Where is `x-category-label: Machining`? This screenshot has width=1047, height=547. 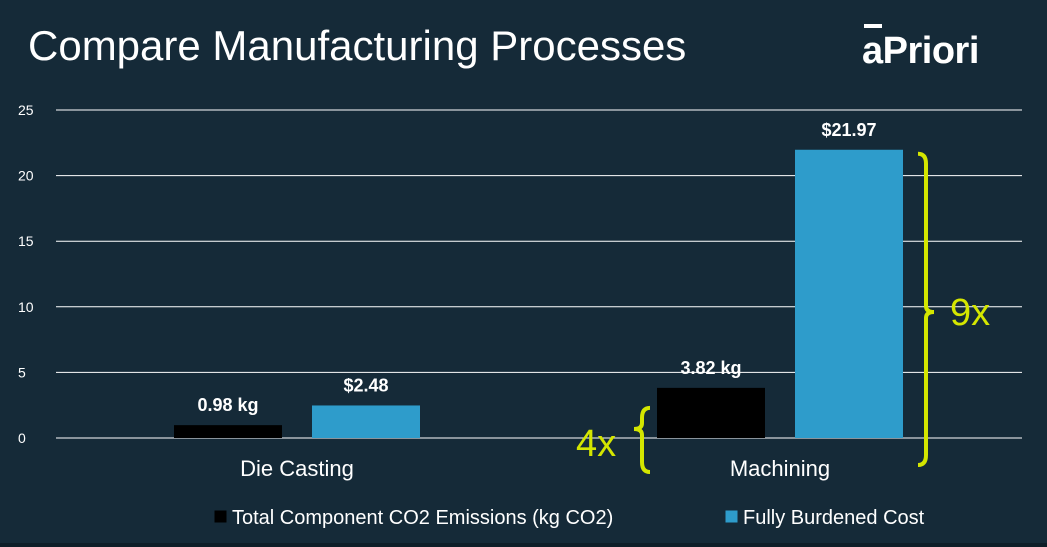 x-category-label: Machining is located at coordinates (780, 468).